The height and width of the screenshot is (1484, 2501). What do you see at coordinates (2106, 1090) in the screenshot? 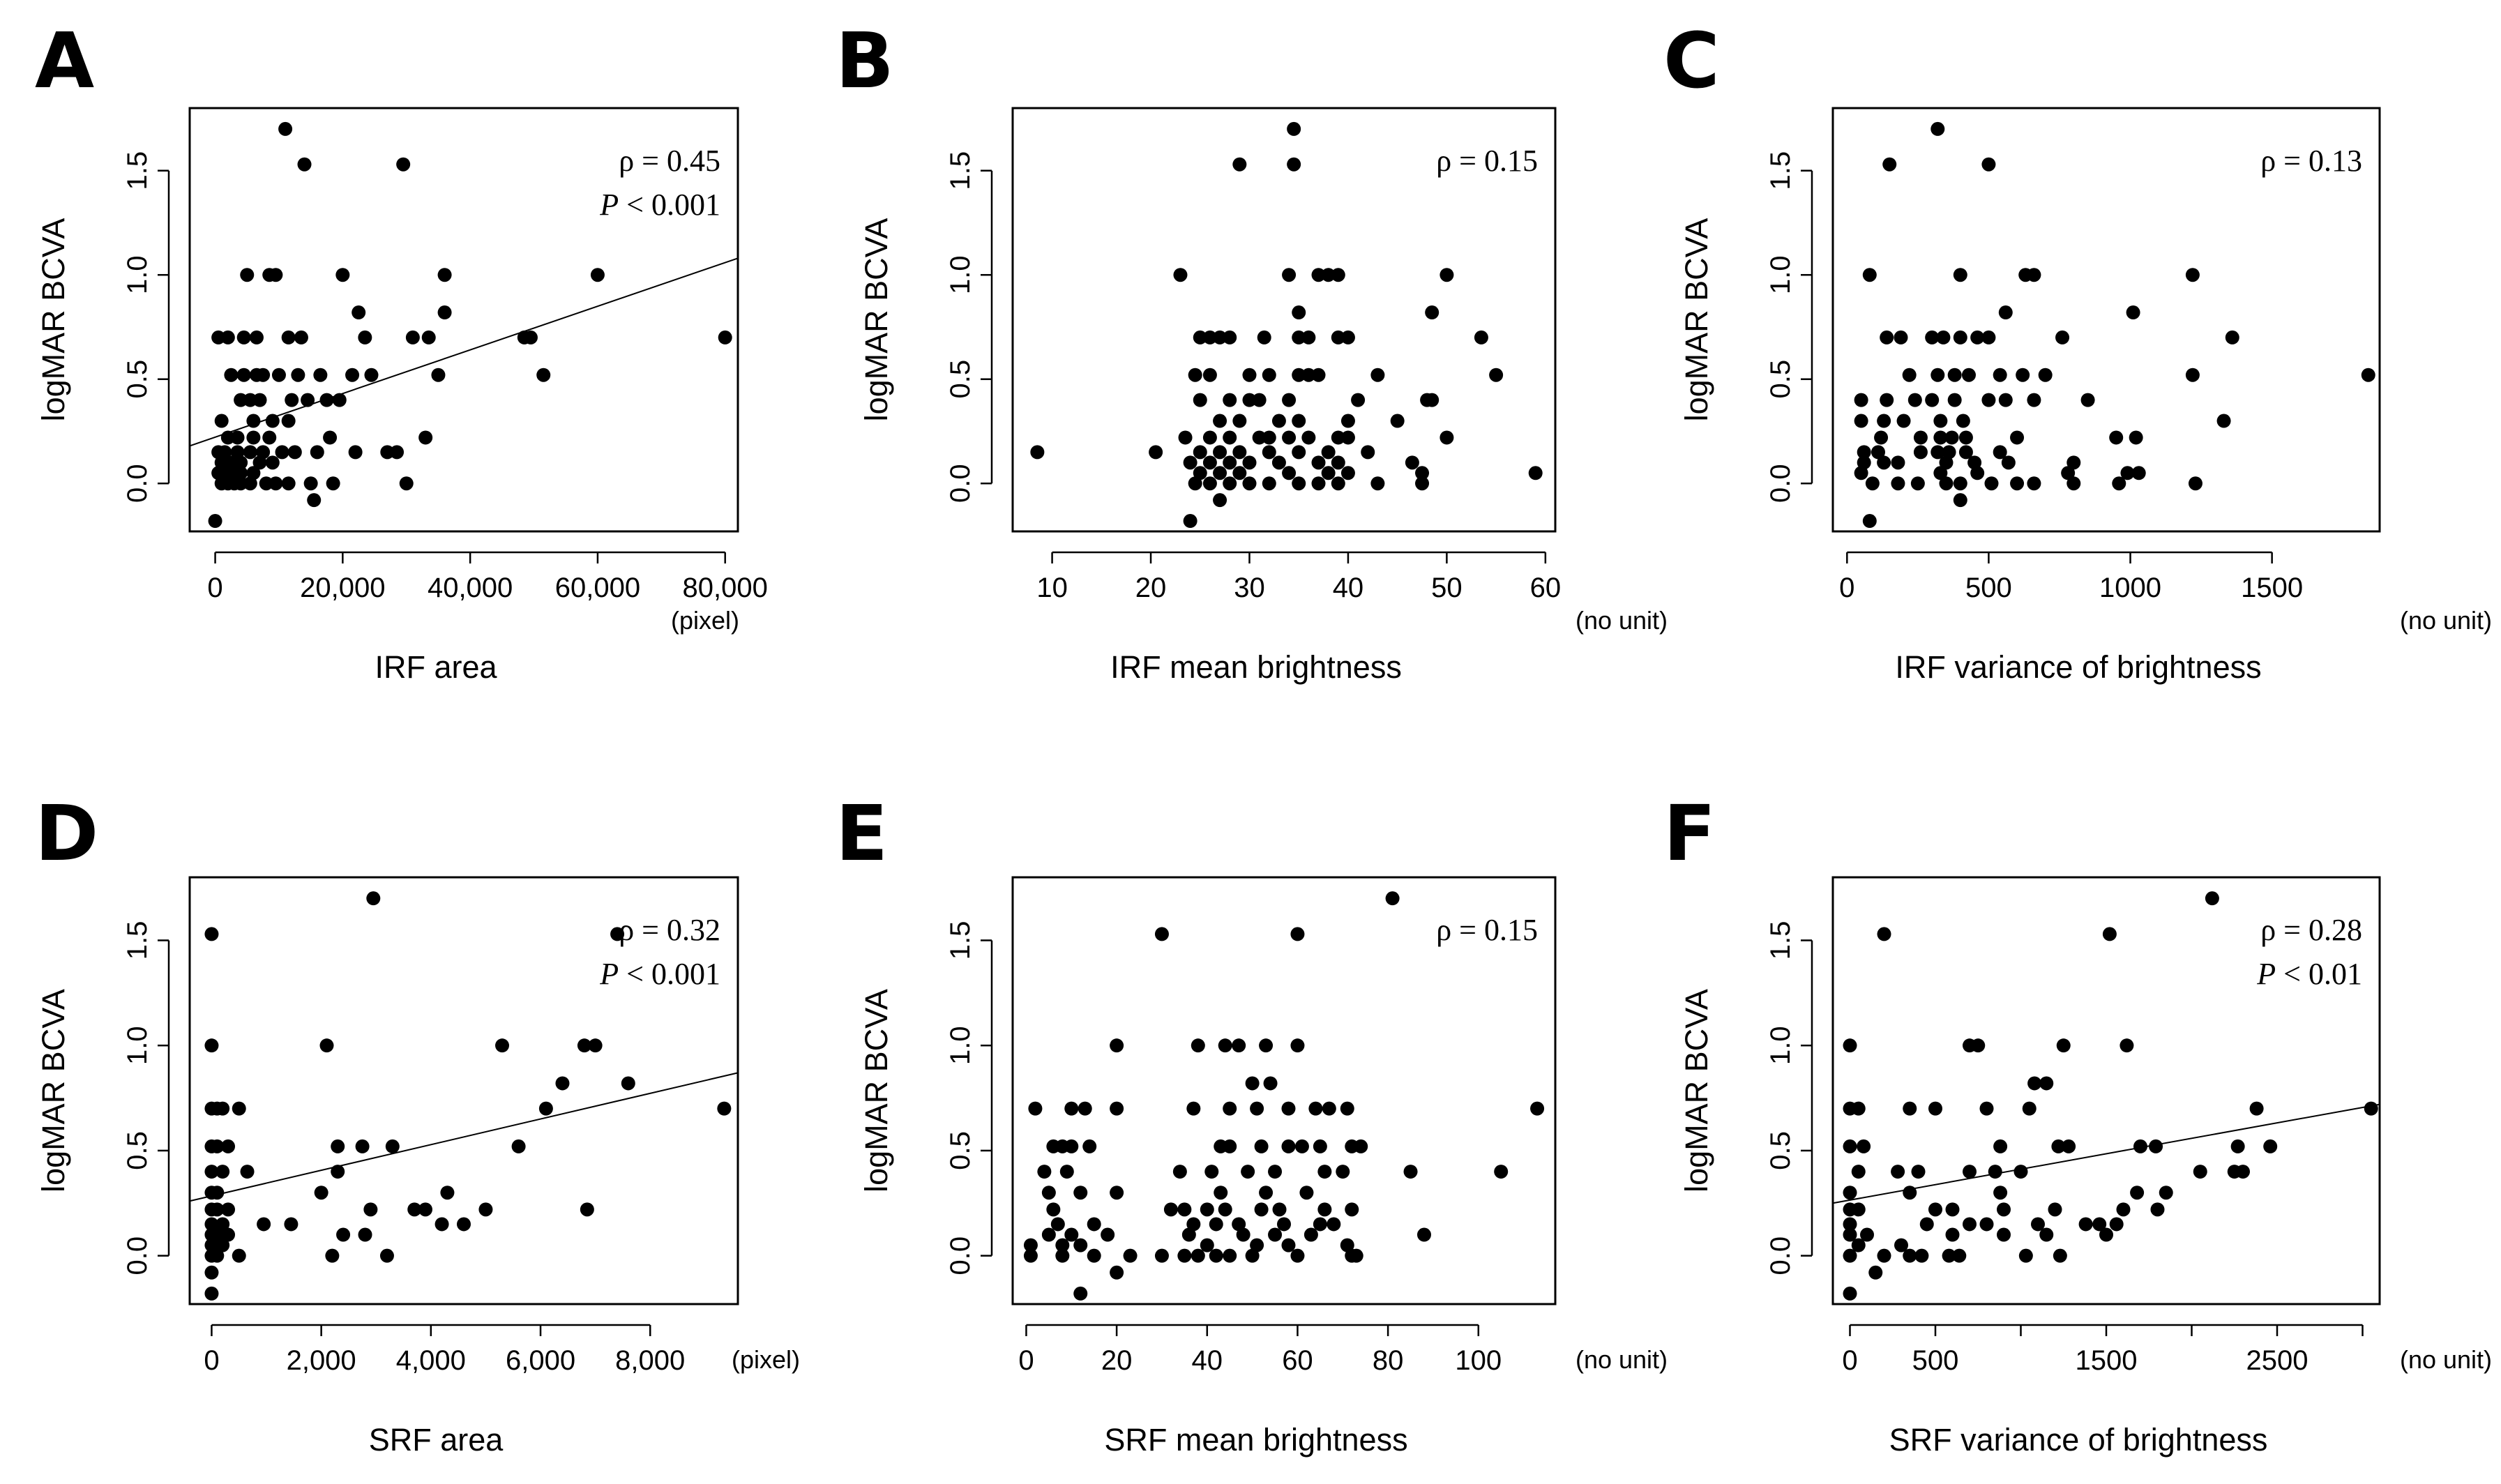
I see `plot-frame` at bounding box center [2106, 1090].